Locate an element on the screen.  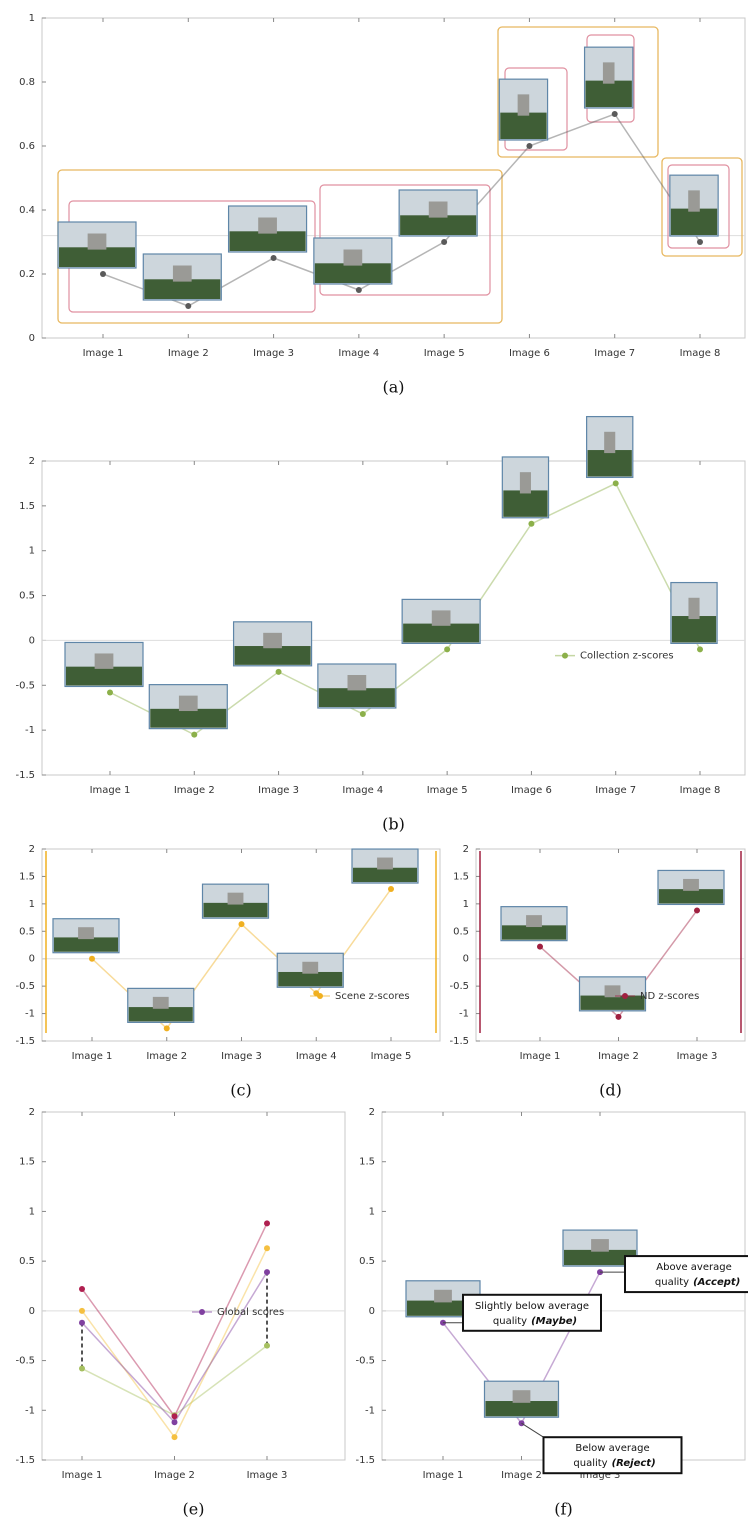
annotation-box is located at coordinates (532, 1312).